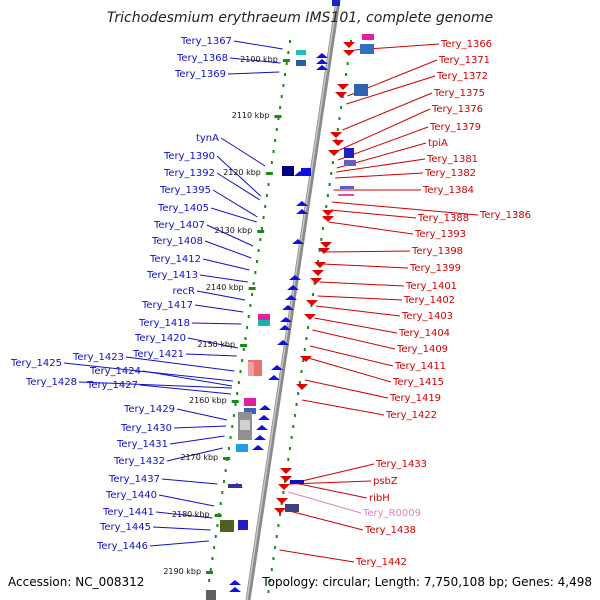  Describe the element at coordinates (207, 138) in the screenshot. I see `gene-label-left: tynA` at that location.